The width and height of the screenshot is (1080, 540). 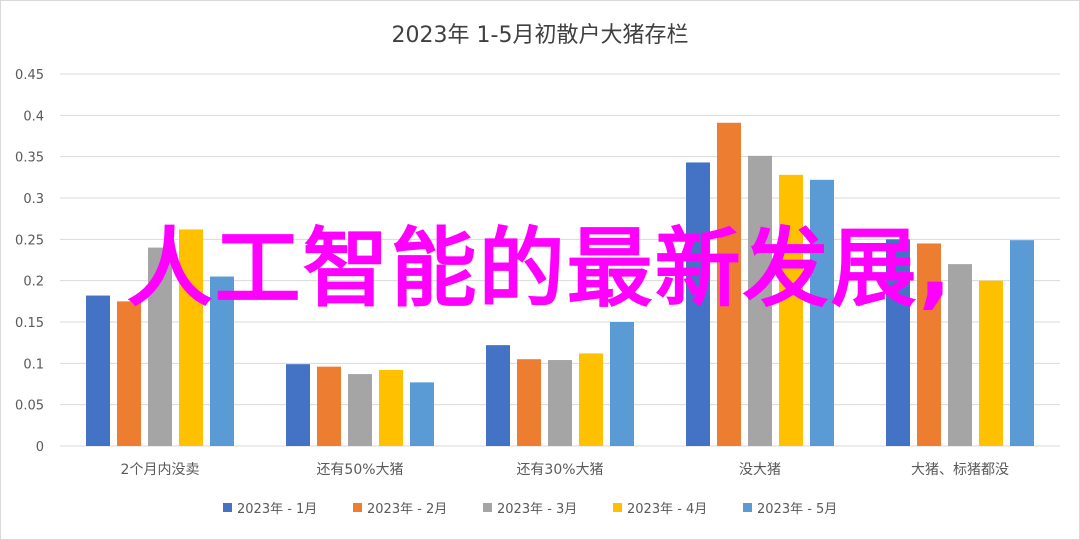 What do you see at coordinates (160, 470) in the screenshot?
I see `x-category-label: 2个月内没卖` at bounding box center [160, 470].